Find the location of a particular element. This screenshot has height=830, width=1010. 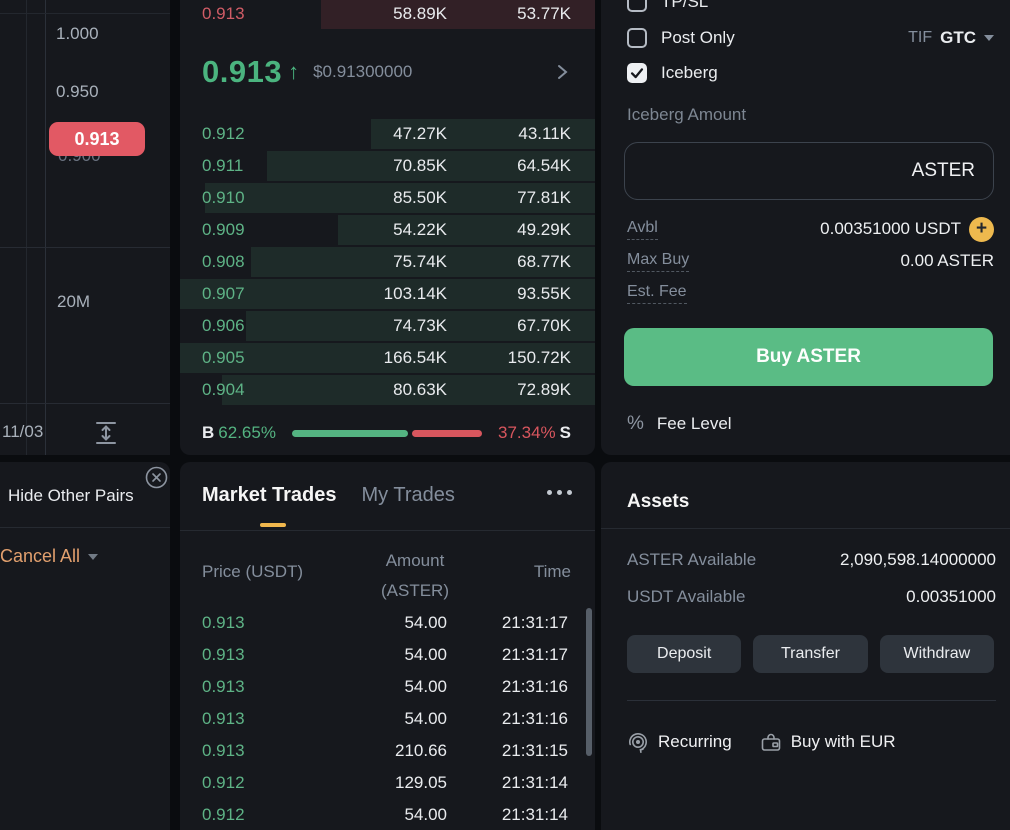

orderbook-bid-row: 0.911 70.85K 64.54K is located at coordinates (387, 166).